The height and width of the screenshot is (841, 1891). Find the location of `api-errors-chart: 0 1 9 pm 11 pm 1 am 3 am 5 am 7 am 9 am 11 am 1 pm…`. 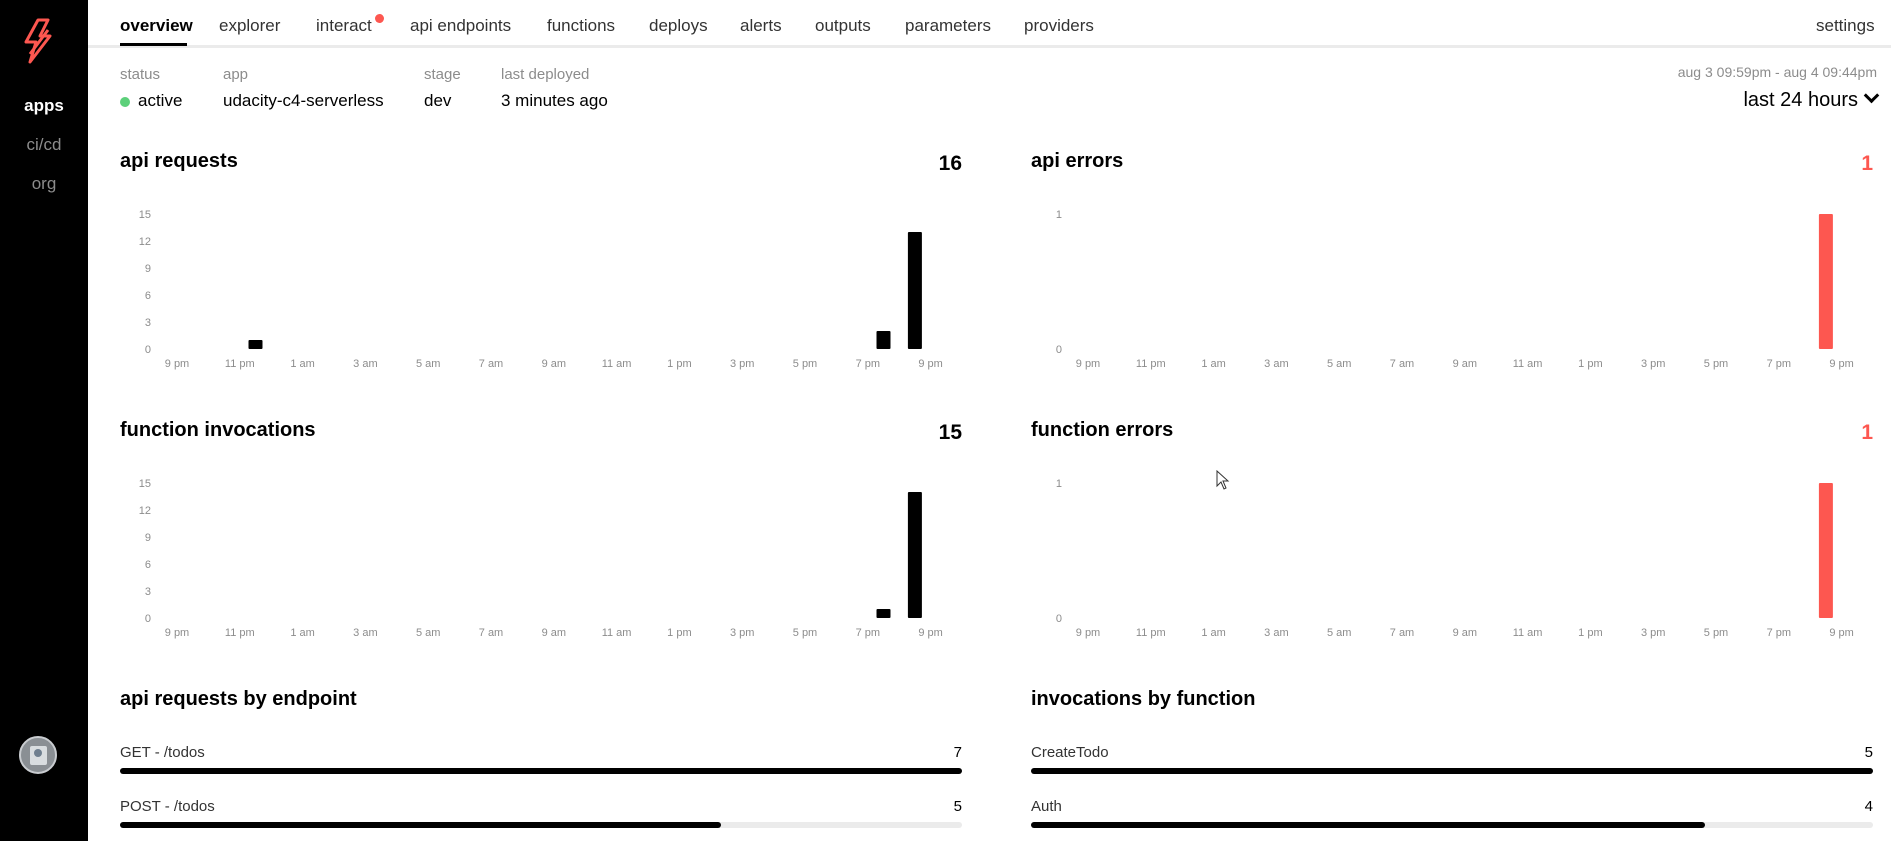

api-errors-chart: 0 1 9 pm 11 pm 1 am 3 am 5 am 7 am 9 am 11 am 1 pm… is located at coordinates (1455, 289).